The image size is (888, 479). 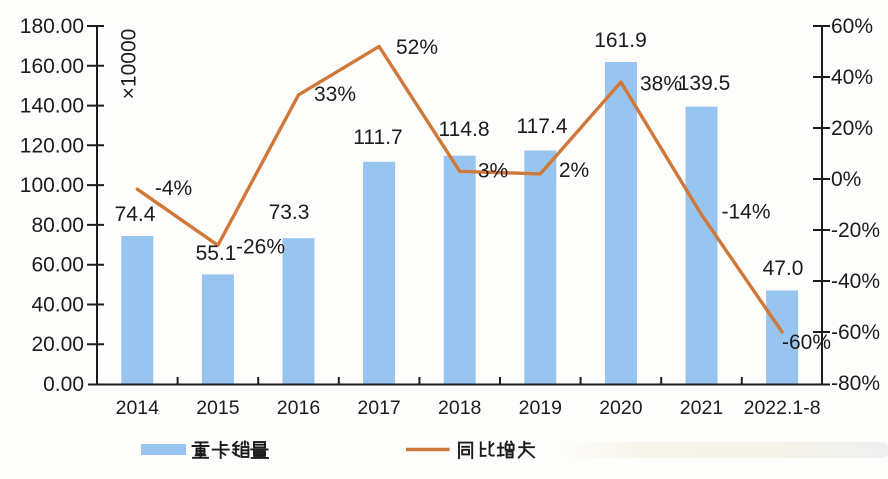 What do you see at coordinates (459, 408) in the screenshot?
I see `svg-text: 2018` at bounding box center [459, 408].